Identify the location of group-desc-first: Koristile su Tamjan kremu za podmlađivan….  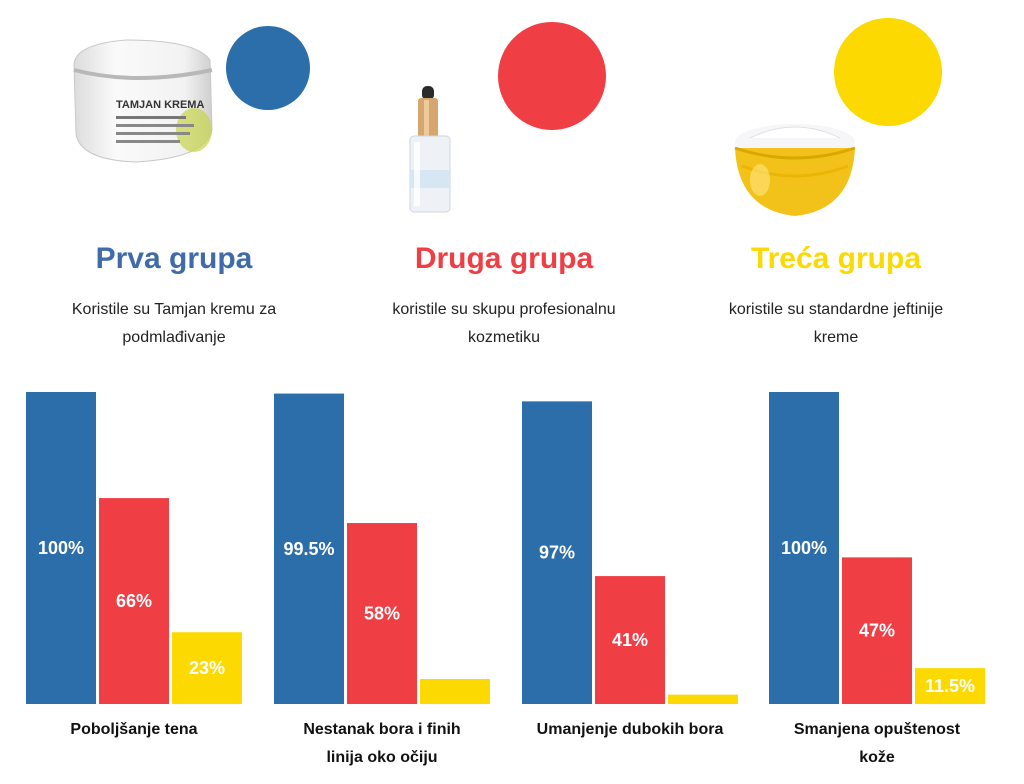
(174, 324).